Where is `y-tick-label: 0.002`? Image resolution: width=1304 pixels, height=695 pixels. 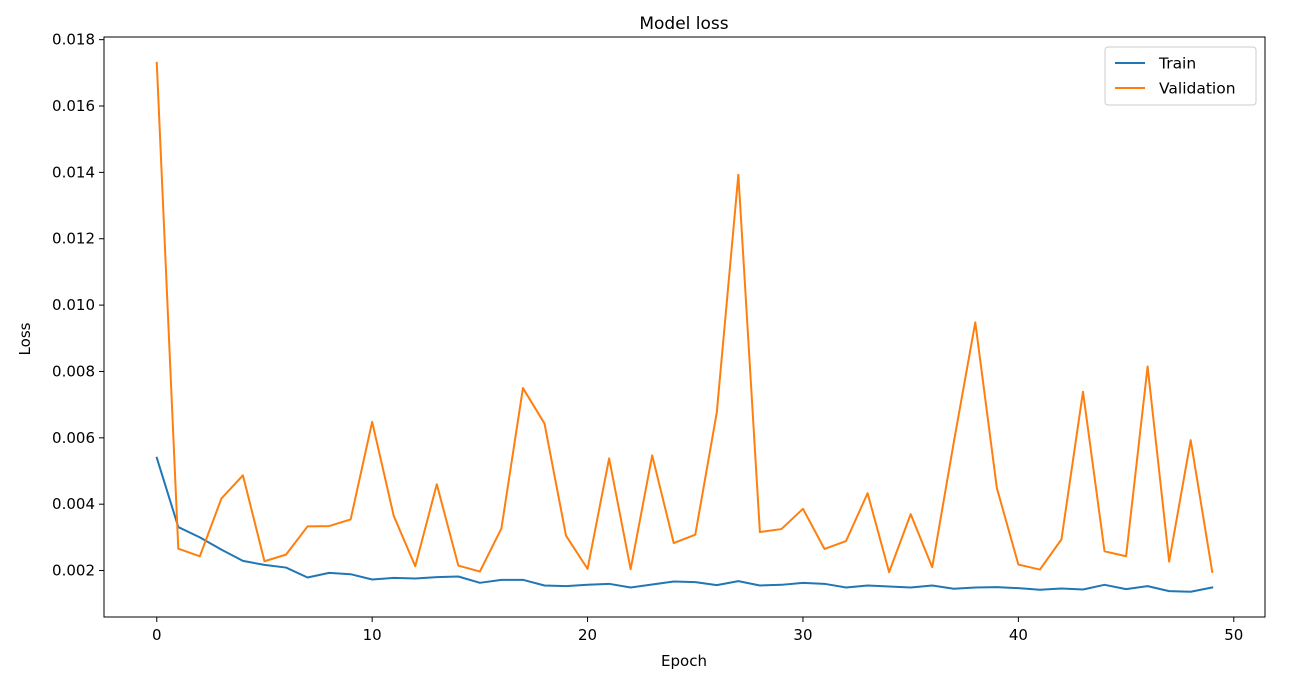 y-tick-label: 0.002 is located at coordinates (73, 571).